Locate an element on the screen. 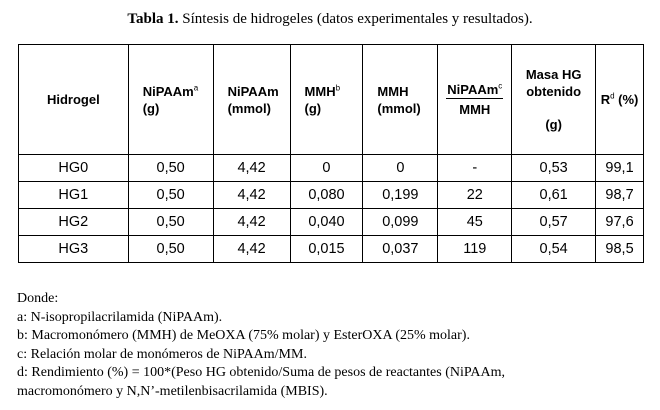 This screenshot has width=660, height=410. header-rd: Rd (%) is located at coordinates (619, 99).